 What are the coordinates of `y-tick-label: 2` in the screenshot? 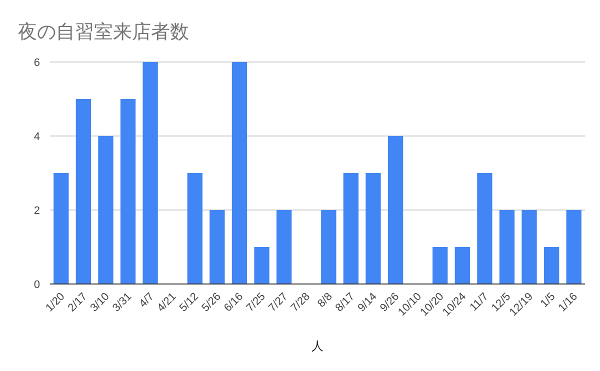 It's located at (37, 211).